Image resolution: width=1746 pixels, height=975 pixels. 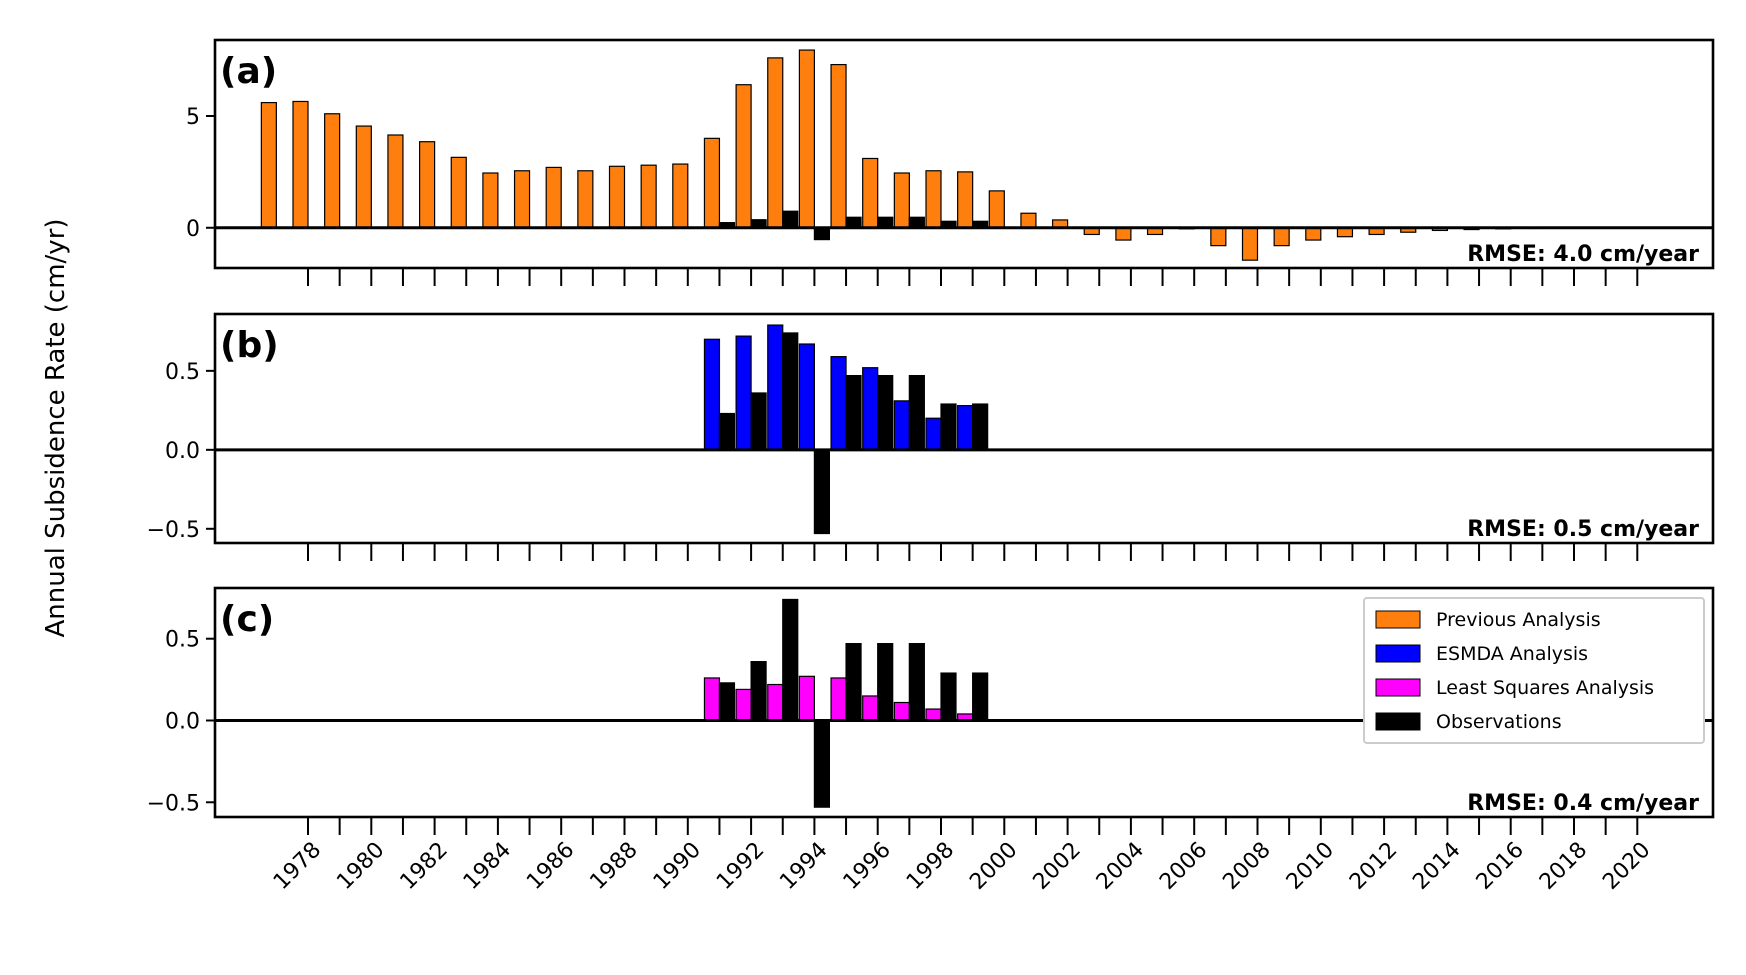 I want to click on x-tick-label: 2014, so click(x=1436, y=866).